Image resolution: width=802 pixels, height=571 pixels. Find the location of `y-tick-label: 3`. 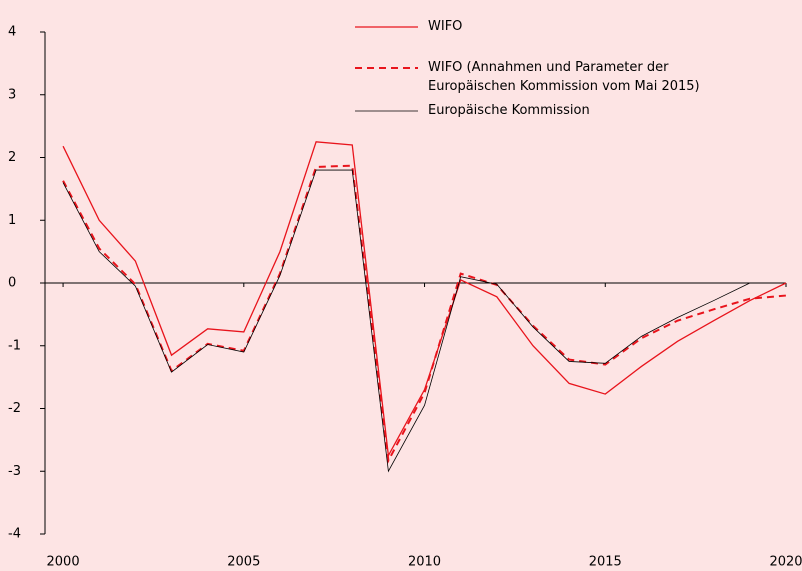

y-tick-label: 3 is located at coordinates (12, 94).